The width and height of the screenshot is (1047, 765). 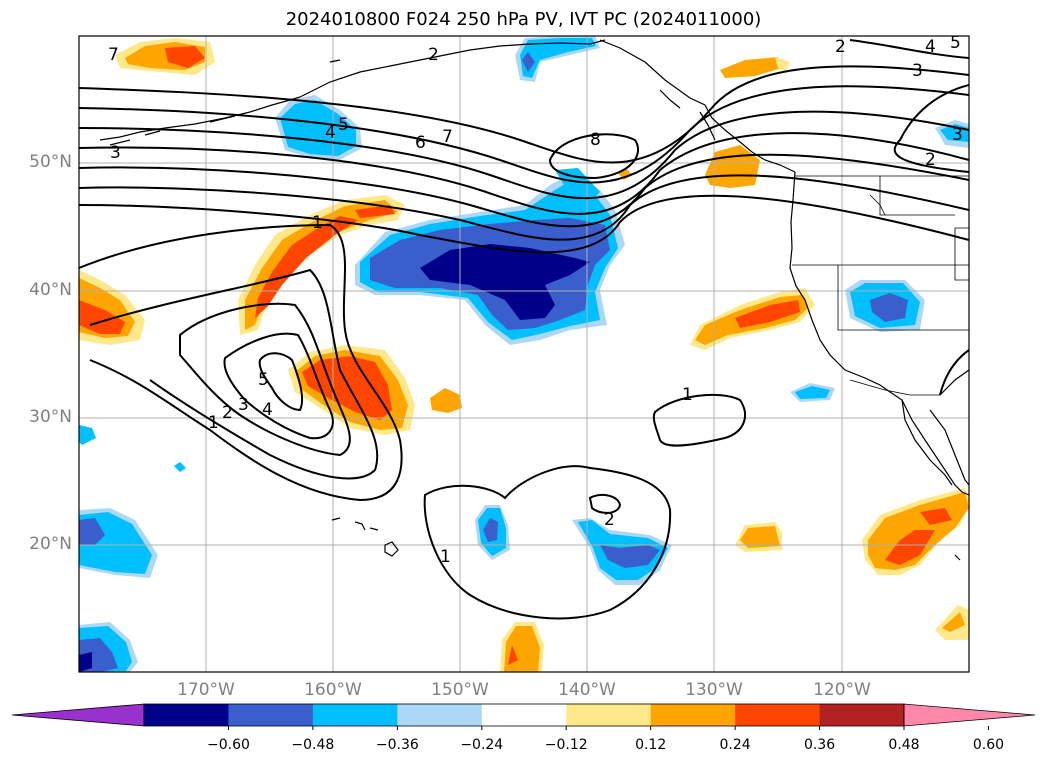 I want to click on colorbar-tick-label: −0.60, so click(x=228, y=745).